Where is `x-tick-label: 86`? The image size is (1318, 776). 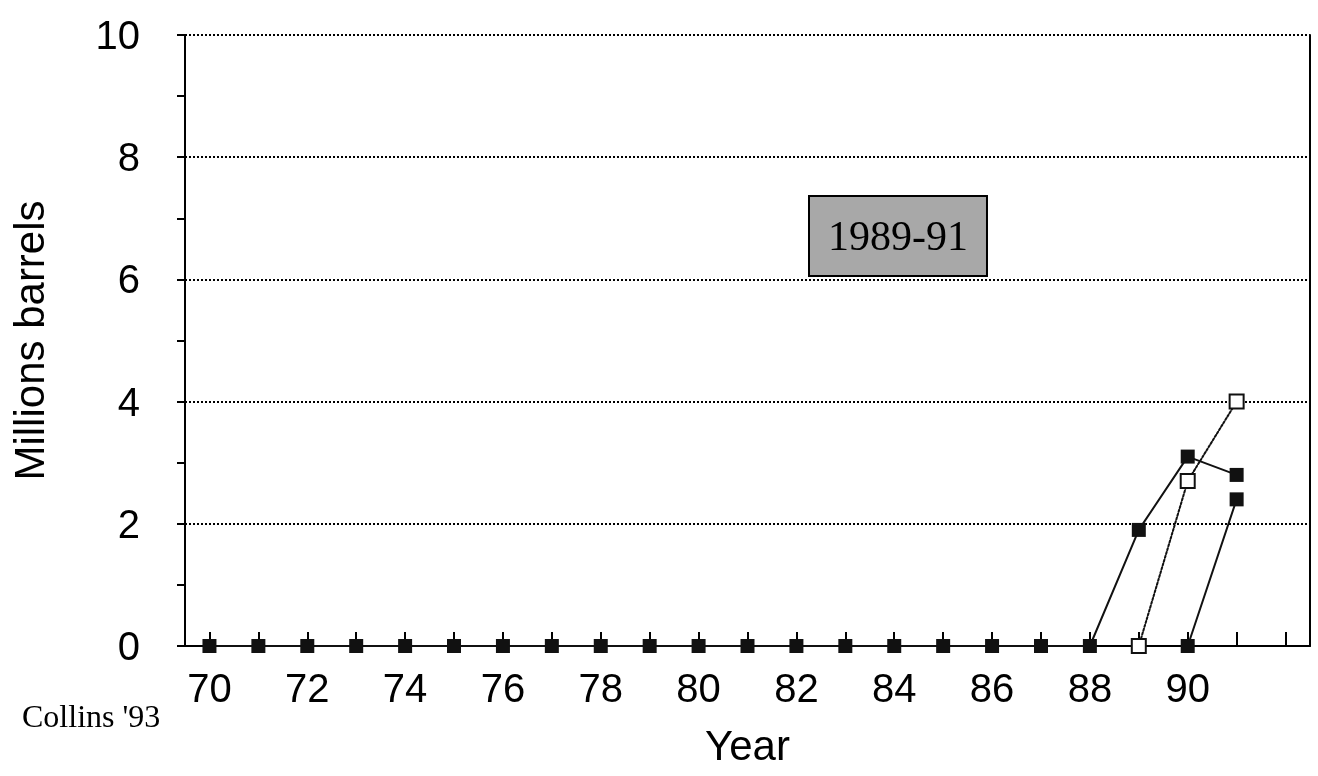
x-tick-label: 86 is located at coordinates (992, 688).